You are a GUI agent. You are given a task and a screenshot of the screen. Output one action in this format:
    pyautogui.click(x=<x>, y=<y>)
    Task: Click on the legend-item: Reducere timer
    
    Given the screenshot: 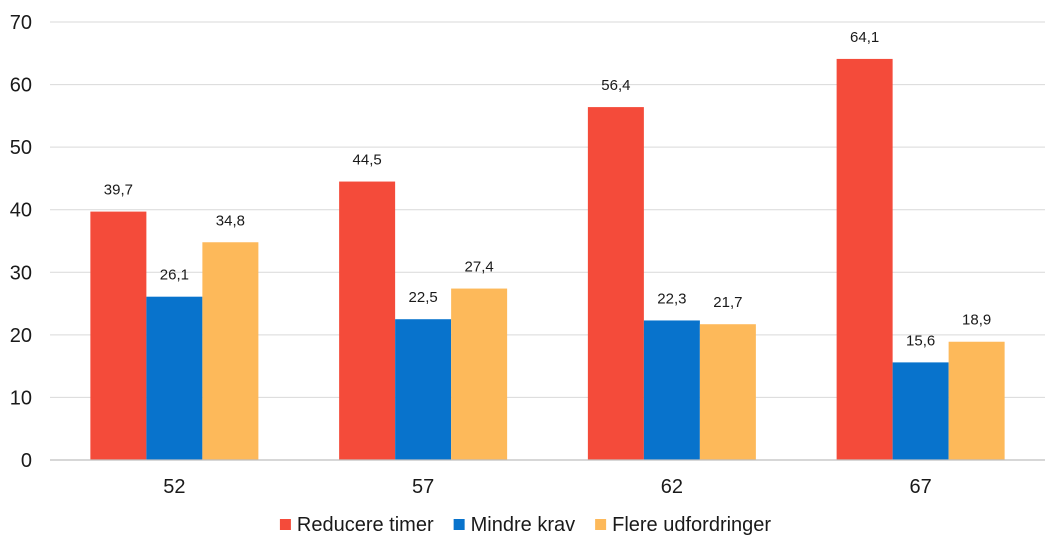 What is the action you would take?
    pyautogui.click(x=356, y=525)
    